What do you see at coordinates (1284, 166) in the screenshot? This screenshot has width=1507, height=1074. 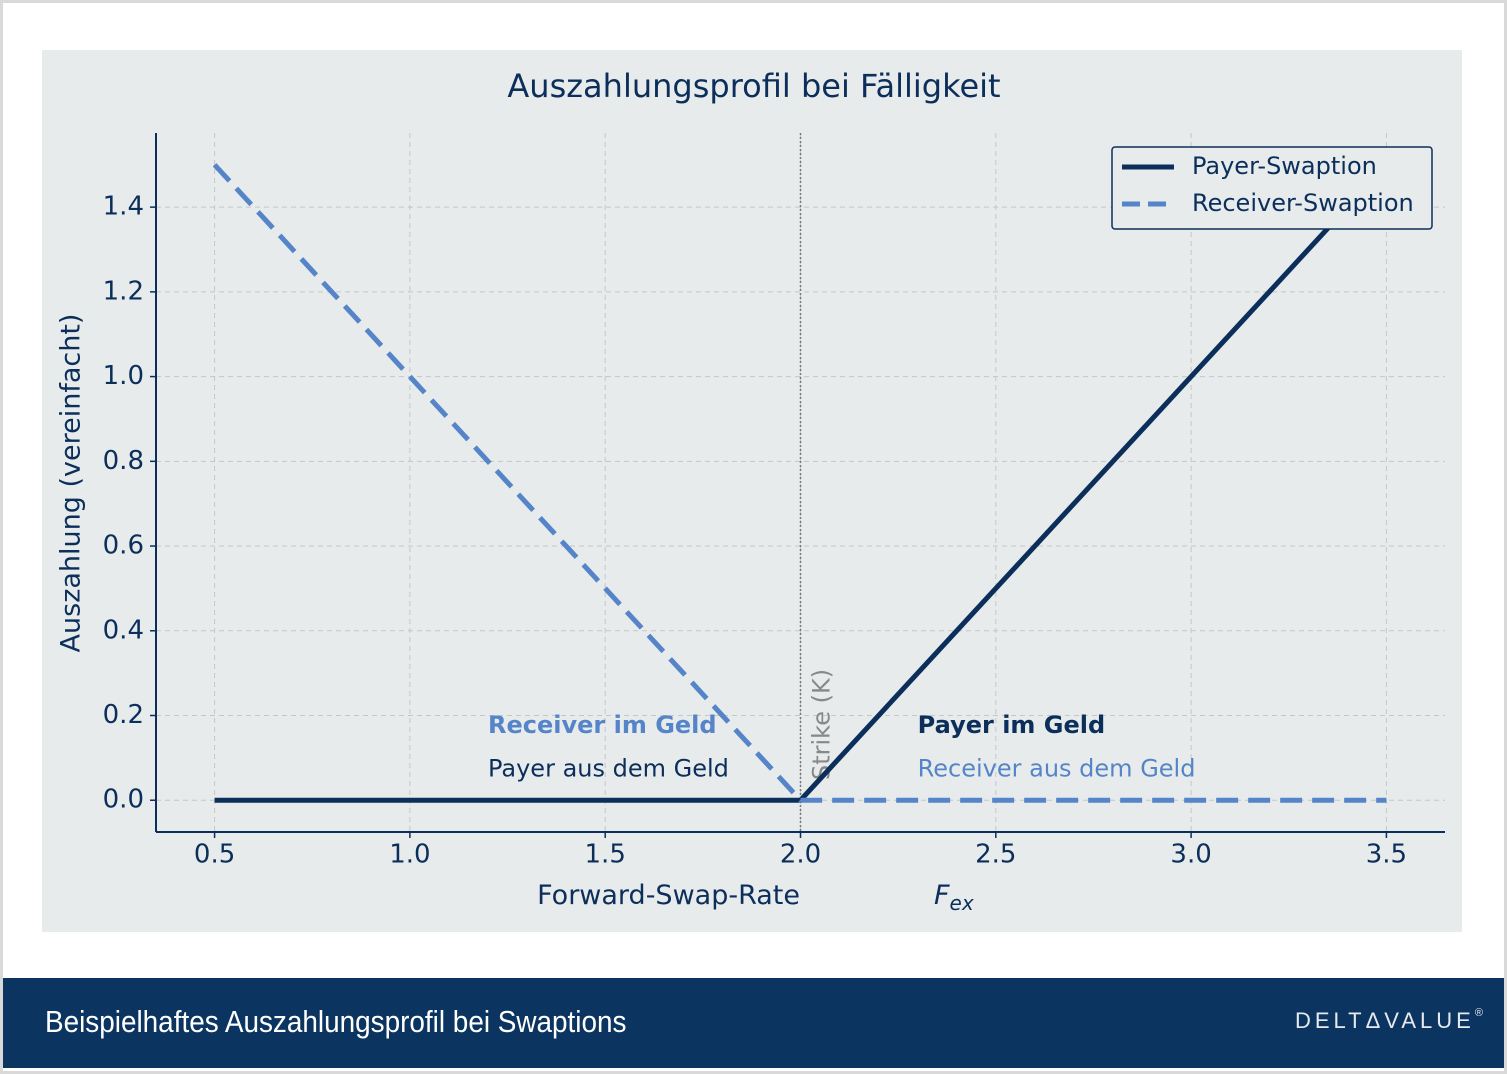 I see `legend-label: Payer-Swaption` at bounding box center [1284, 166].